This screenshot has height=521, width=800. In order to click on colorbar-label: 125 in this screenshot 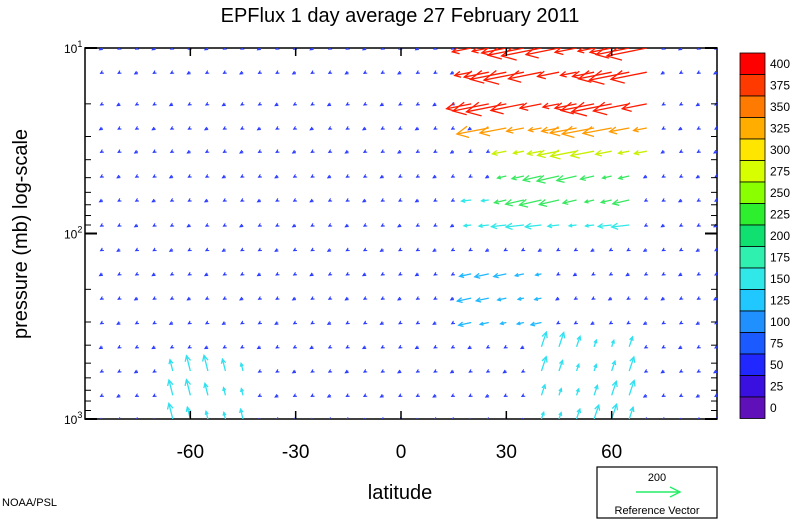, I will do `click(780, 300)`.